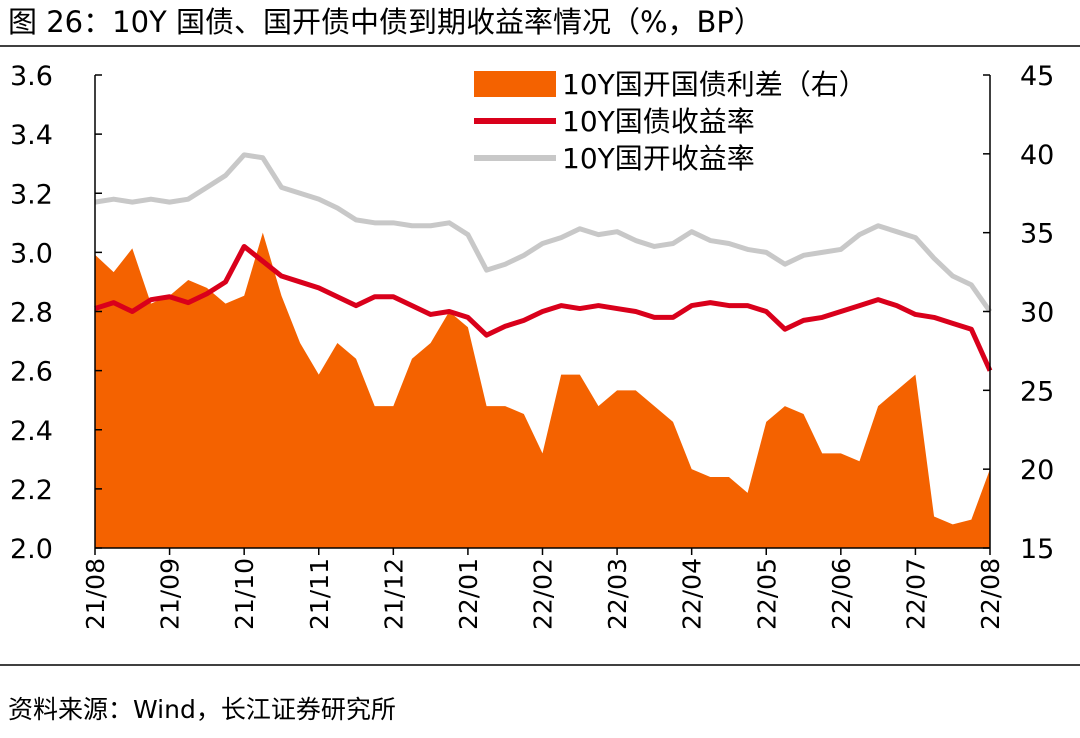 The image size is (1080, 738). Describe the element at coordinates (515, 84) in the screenshot. I see `legend-swatch` at that location.